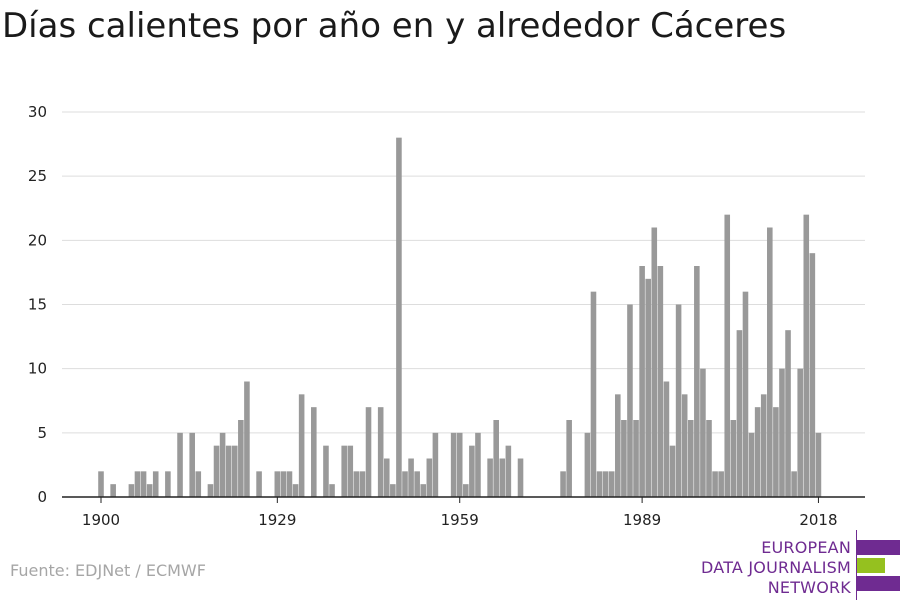 The height and width of the screenshot is (600, 900). What do you see at coordinates (277, 520) in the screenshot?
I see `x-tick-label: 1929` at bounding box center [277, 520].